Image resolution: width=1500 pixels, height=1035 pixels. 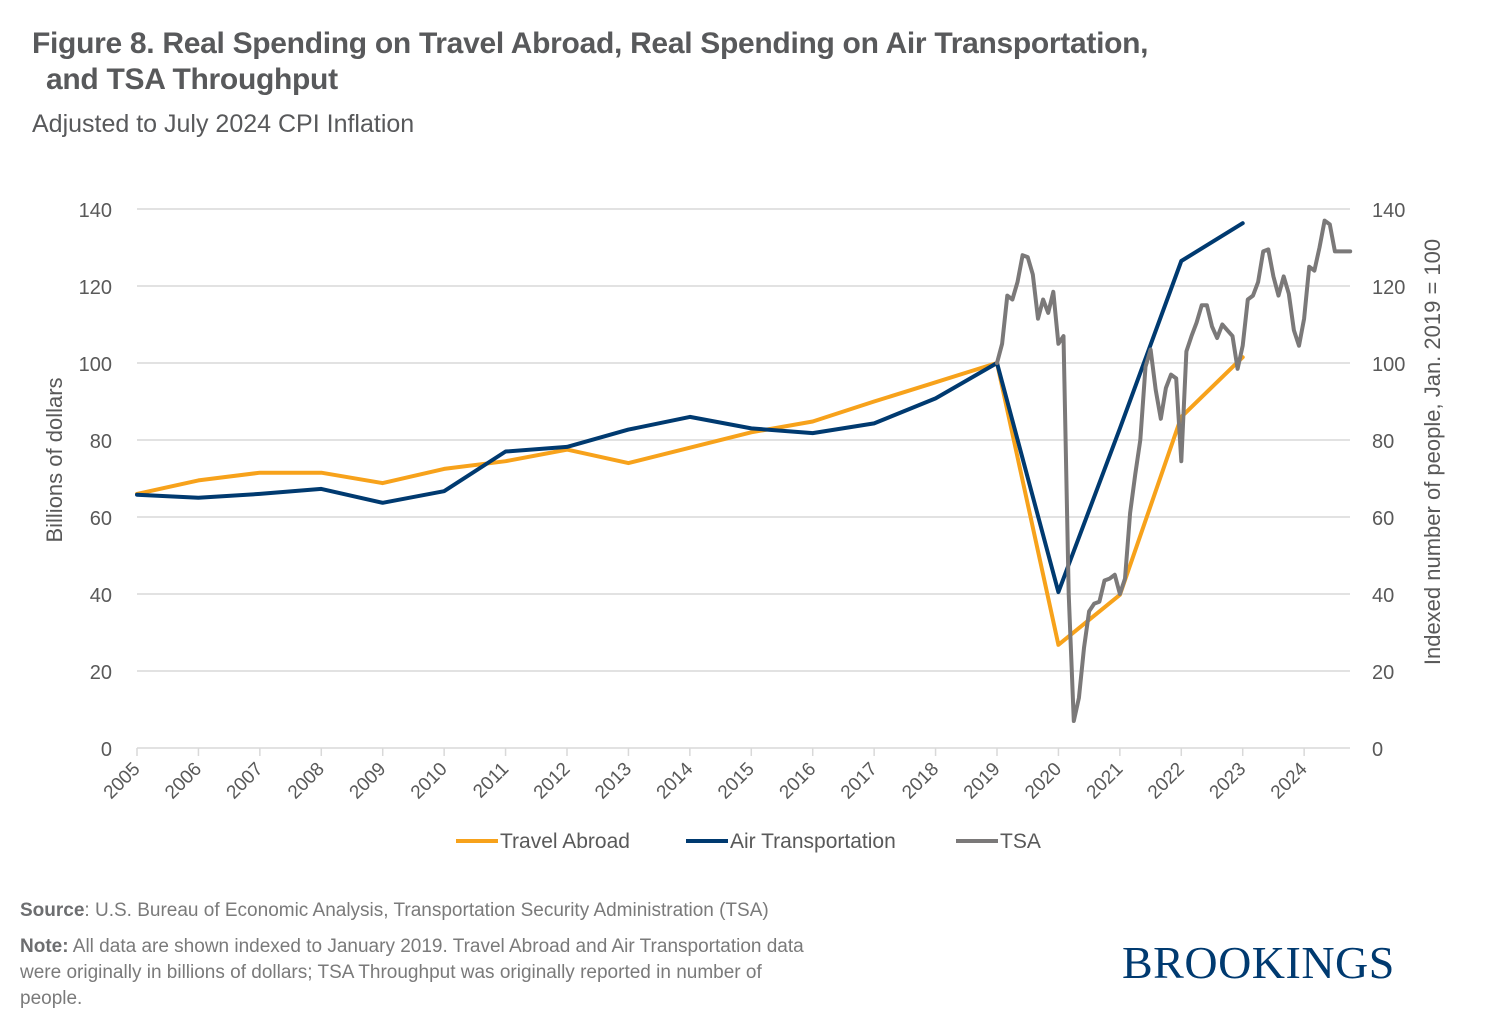 I want to click on x-tick-label: 2014, so click(x=675, y=780).